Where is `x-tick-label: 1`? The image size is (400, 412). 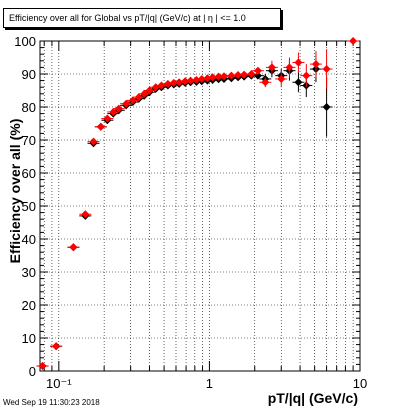 x-tick-label: 1 is located at coordinates (209, 383).